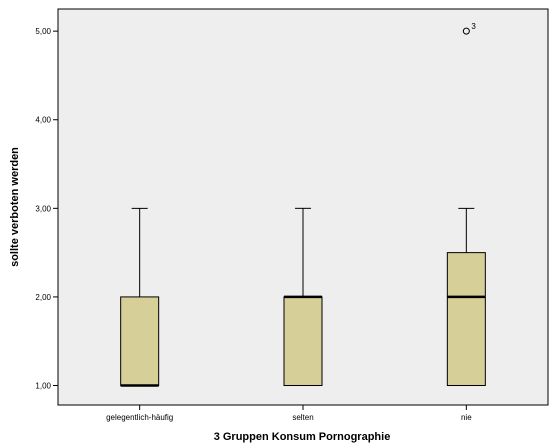 This screenshot has height=448, width=554. I want to click on box-2: 3, so click(466, 204).